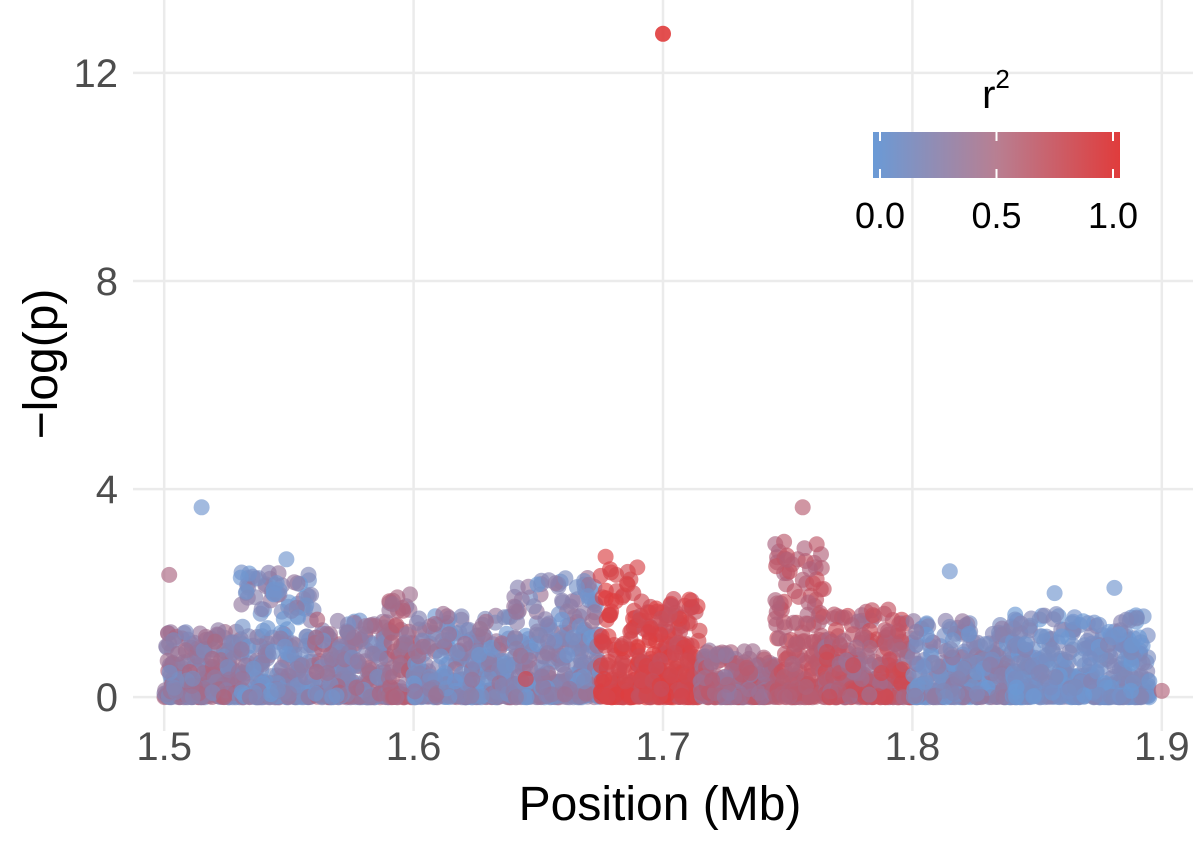 The image size is (1193, 842). I want to click on y-axis-title: −log(p), so click(41, 364).